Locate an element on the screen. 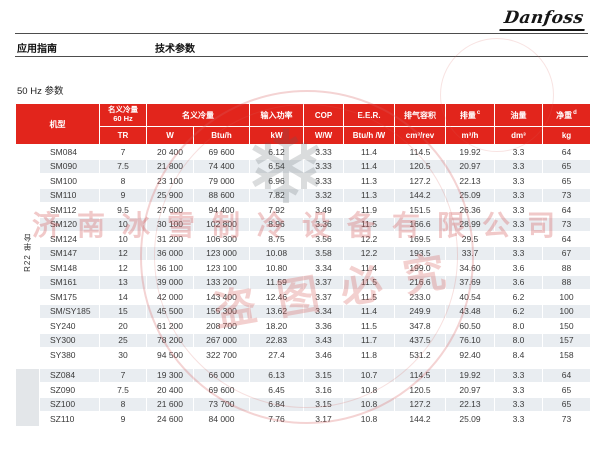 The width and height of the screenshot is (600, 450). value-cell: 166.6 is located at coordinates (420, 224).